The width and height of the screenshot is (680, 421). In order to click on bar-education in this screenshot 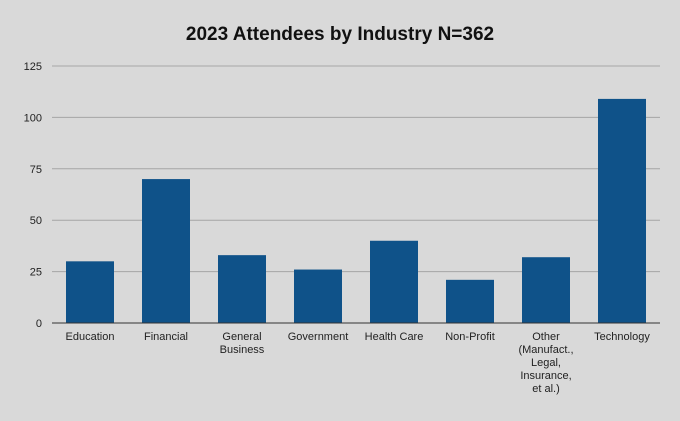, I will do `click(90, 292)`.